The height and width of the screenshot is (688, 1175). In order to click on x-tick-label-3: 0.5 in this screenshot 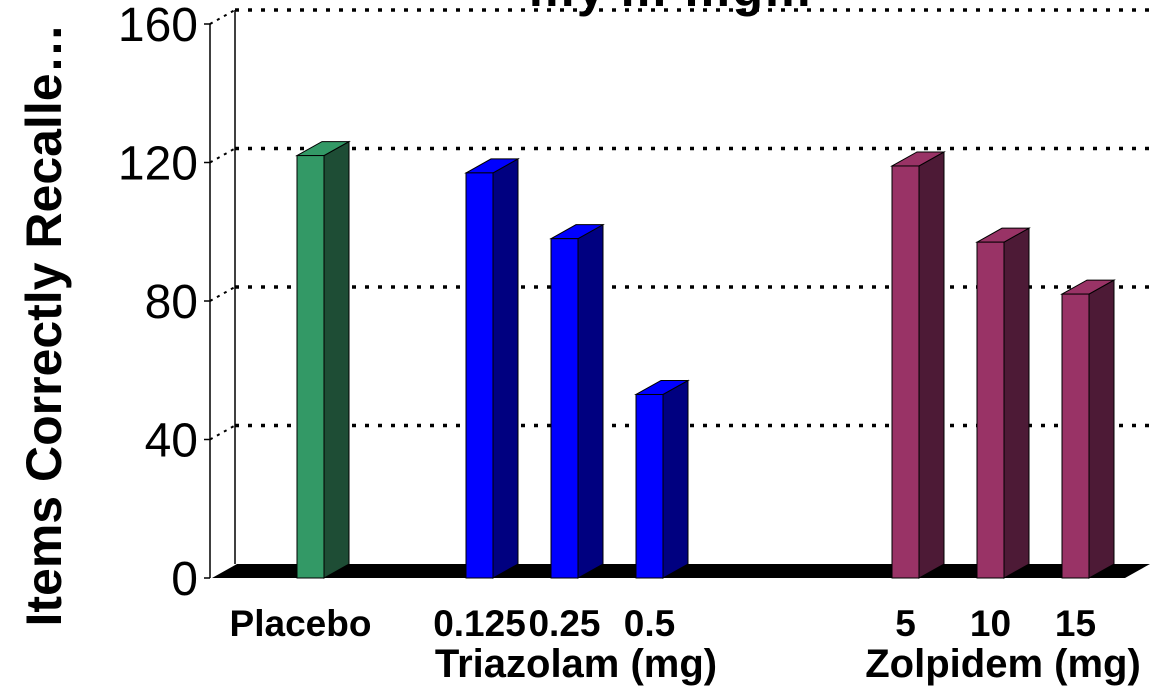, I will do `click(649, 623)`.